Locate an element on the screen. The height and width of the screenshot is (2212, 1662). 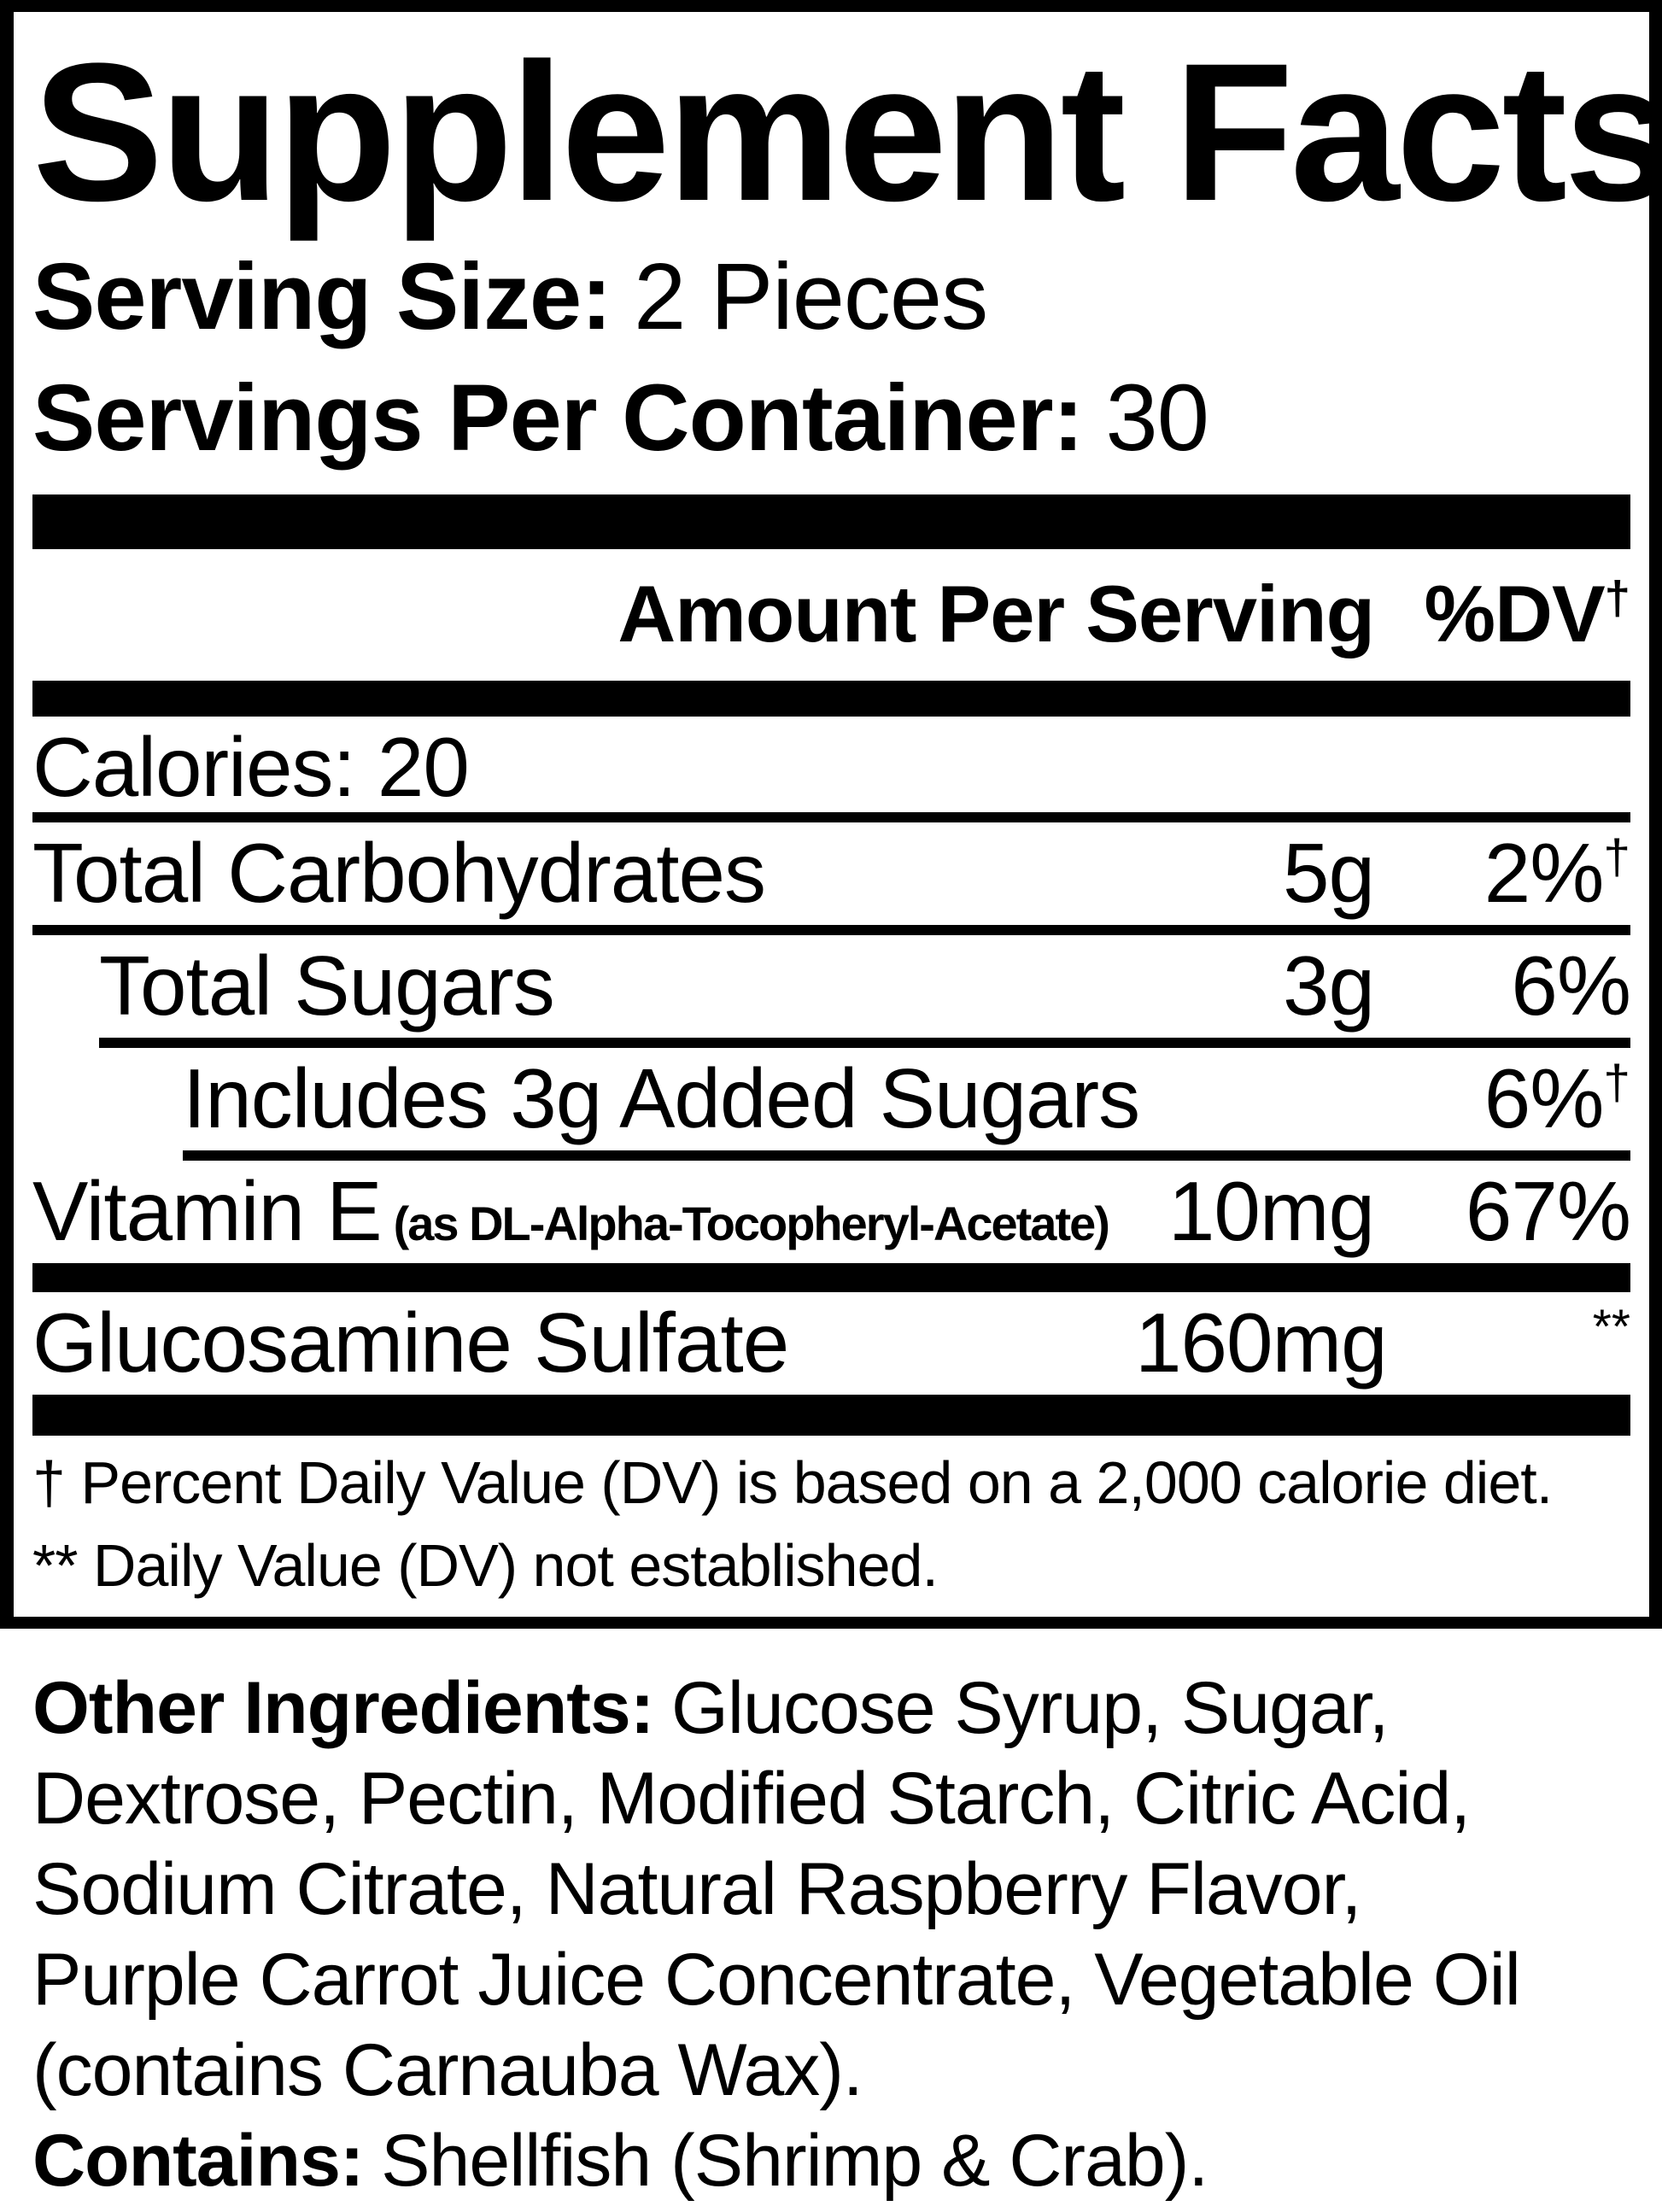
asterisks-icon: ** is located at coordinates (1611, 1327).